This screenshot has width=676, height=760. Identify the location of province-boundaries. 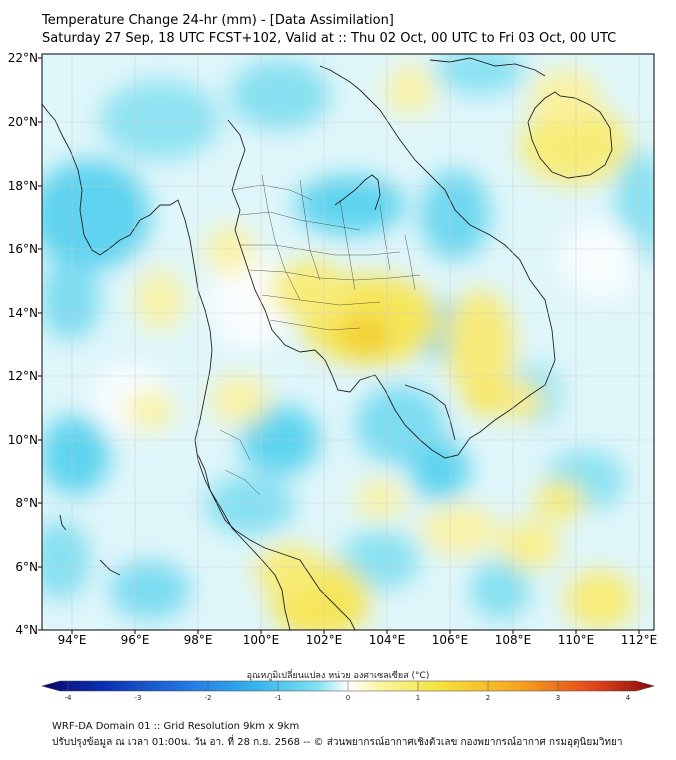
(320, 335).